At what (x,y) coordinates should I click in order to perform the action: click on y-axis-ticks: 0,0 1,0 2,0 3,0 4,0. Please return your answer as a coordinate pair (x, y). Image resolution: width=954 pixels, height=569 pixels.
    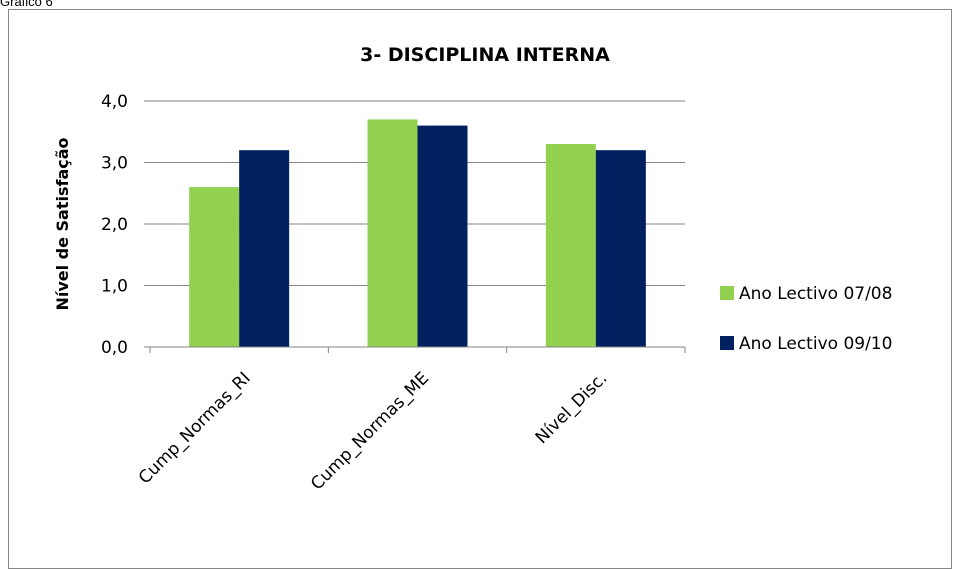
    Looking at the image, I should click on (114, 225).